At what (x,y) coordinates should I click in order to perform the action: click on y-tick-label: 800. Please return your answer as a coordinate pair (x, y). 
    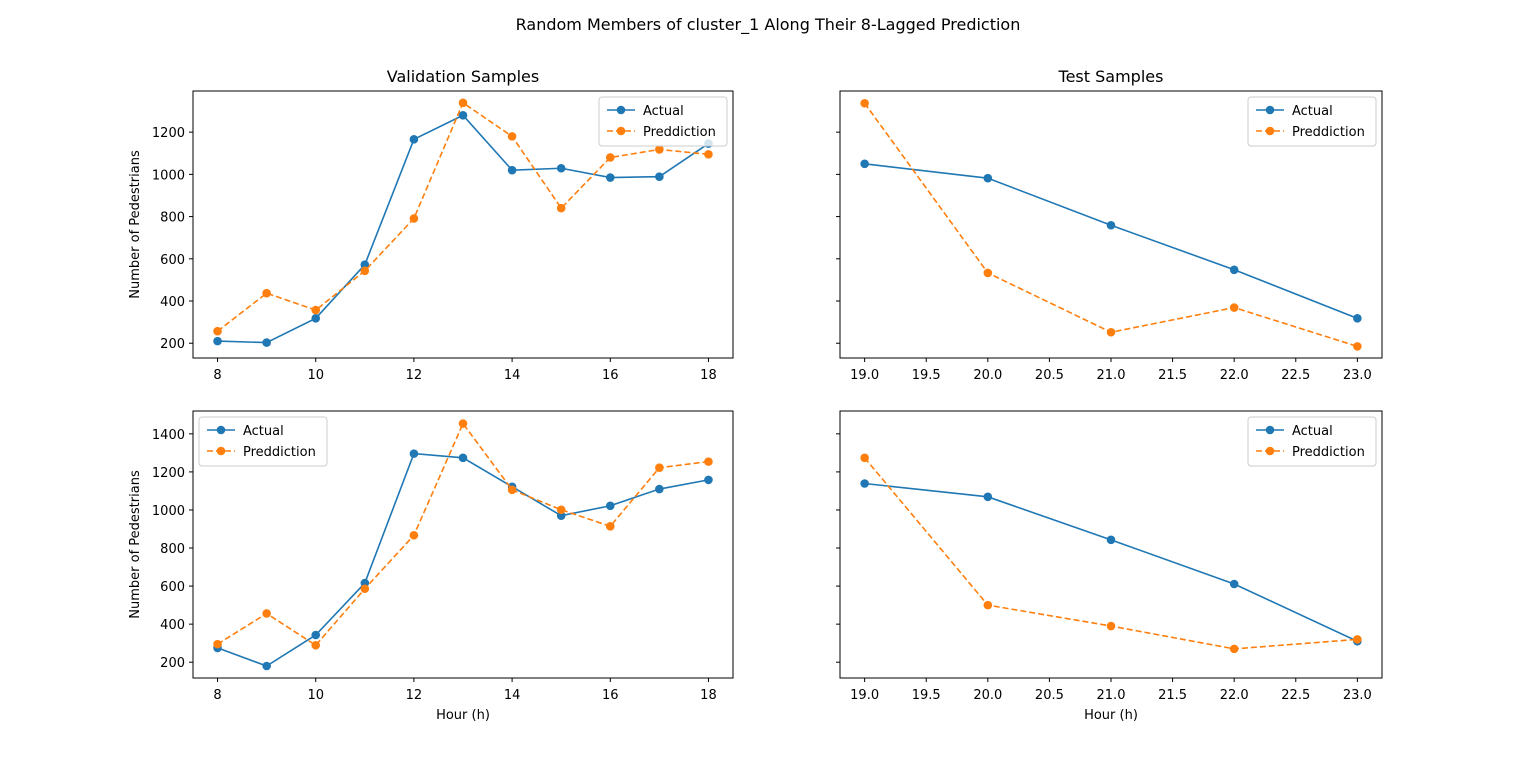
    Looking at the image, I should click on (172, 218).